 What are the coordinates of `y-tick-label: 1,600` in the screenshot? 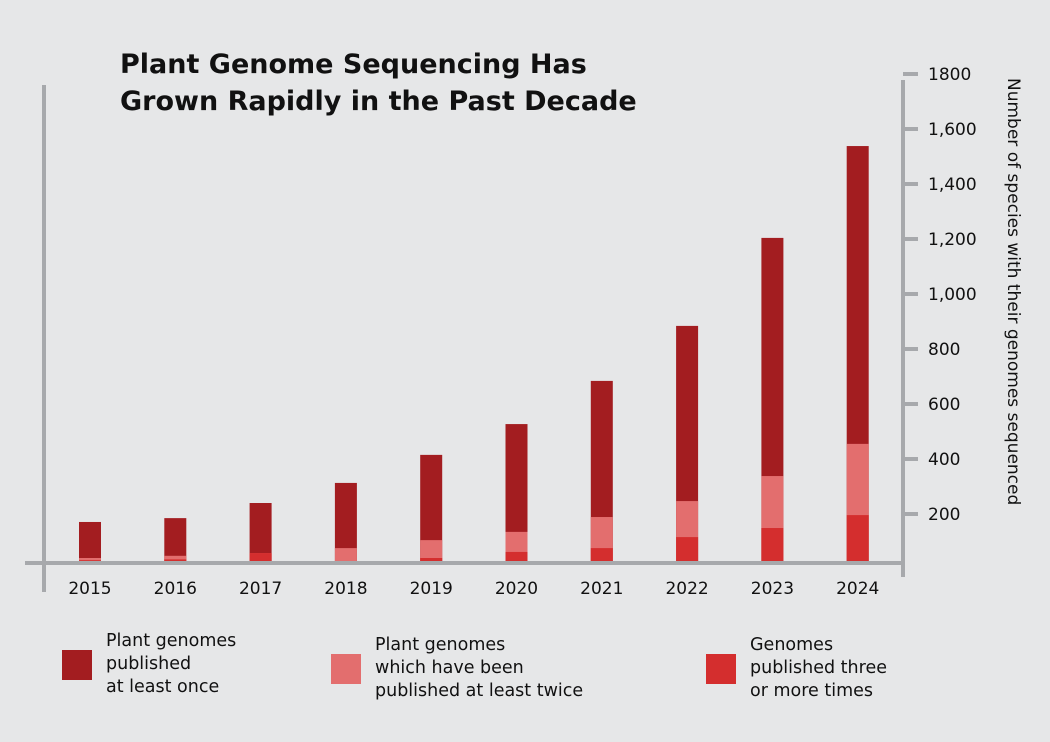 It's located at (952, 130).